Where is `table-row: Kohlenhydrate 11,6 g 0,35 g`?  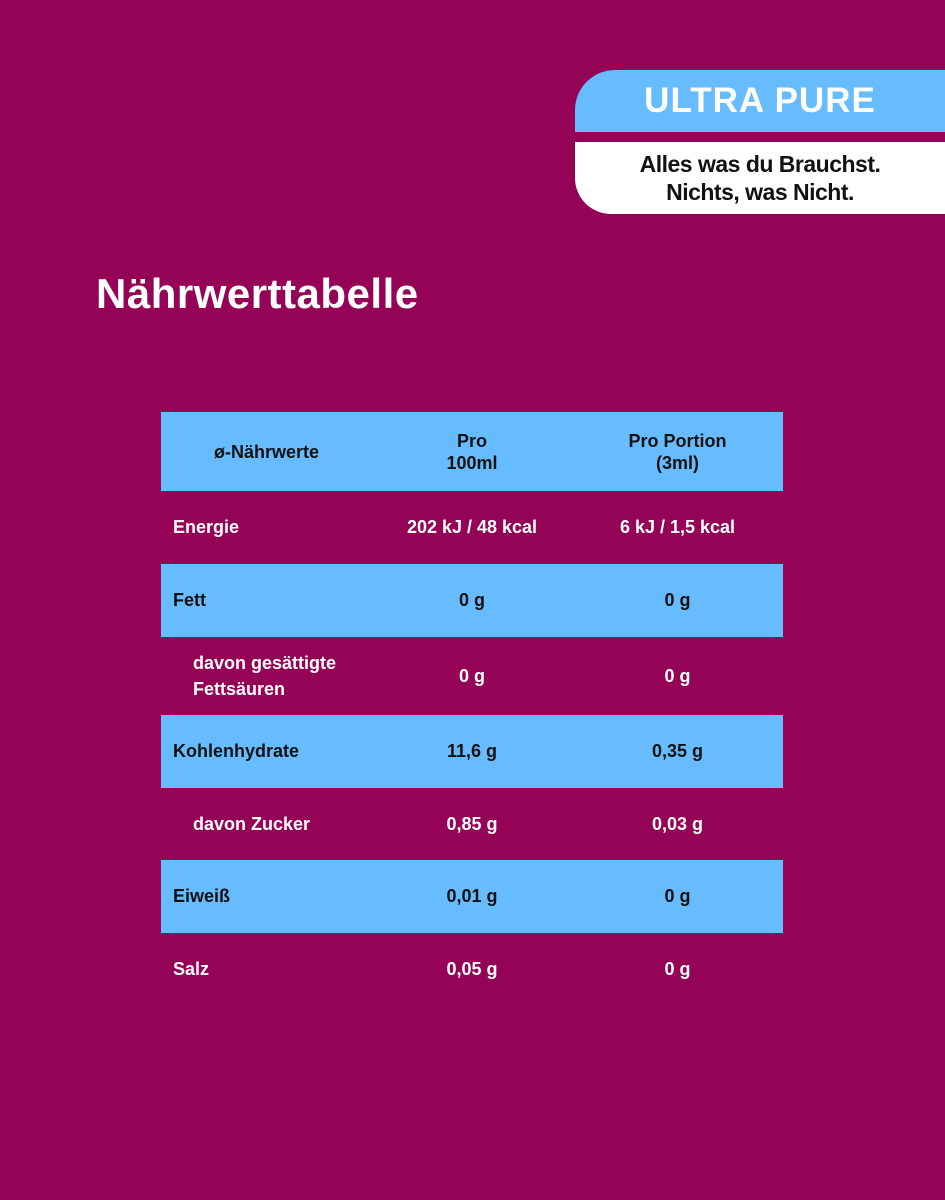
table-row: Kohlenhydrate 11,6 g 0,35 g is located at coordinates (472, 751).